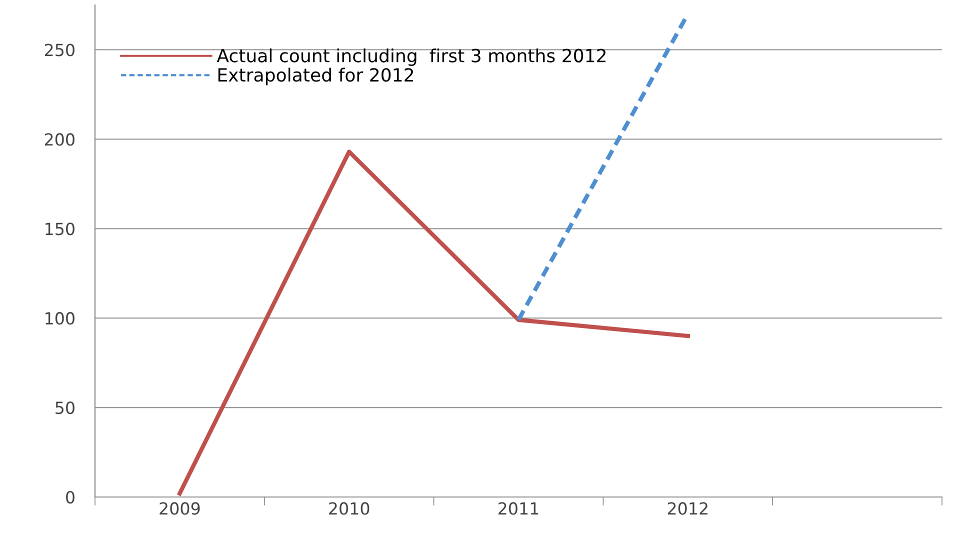 This screenshot has height=543, width=953. What do you see at coordinates (60, 318) in the screenshot?
I see `y-tick-label: 100` at bounding box center [60, 318].